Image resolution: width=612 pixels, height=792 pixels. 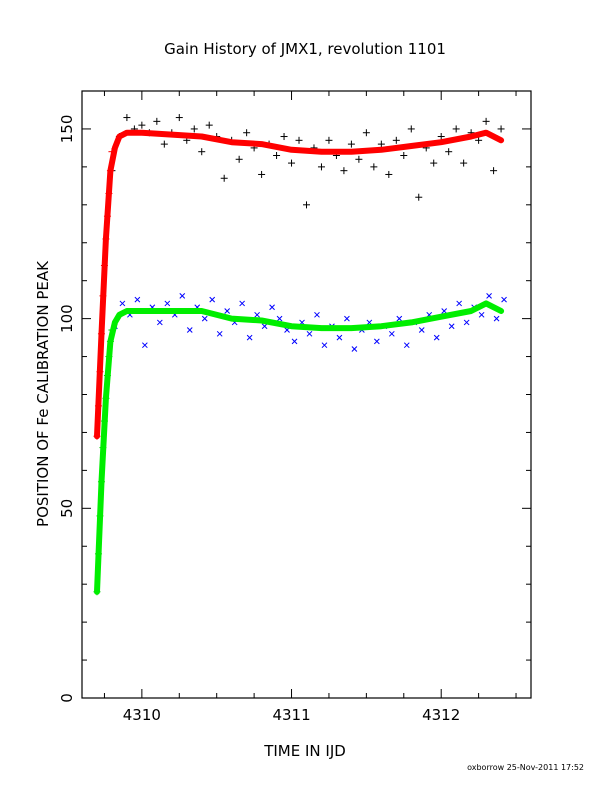 I want to click on y-axis-label: POSITION OF Fe CALIBRATION PEAK, so click(x=43, y=393).